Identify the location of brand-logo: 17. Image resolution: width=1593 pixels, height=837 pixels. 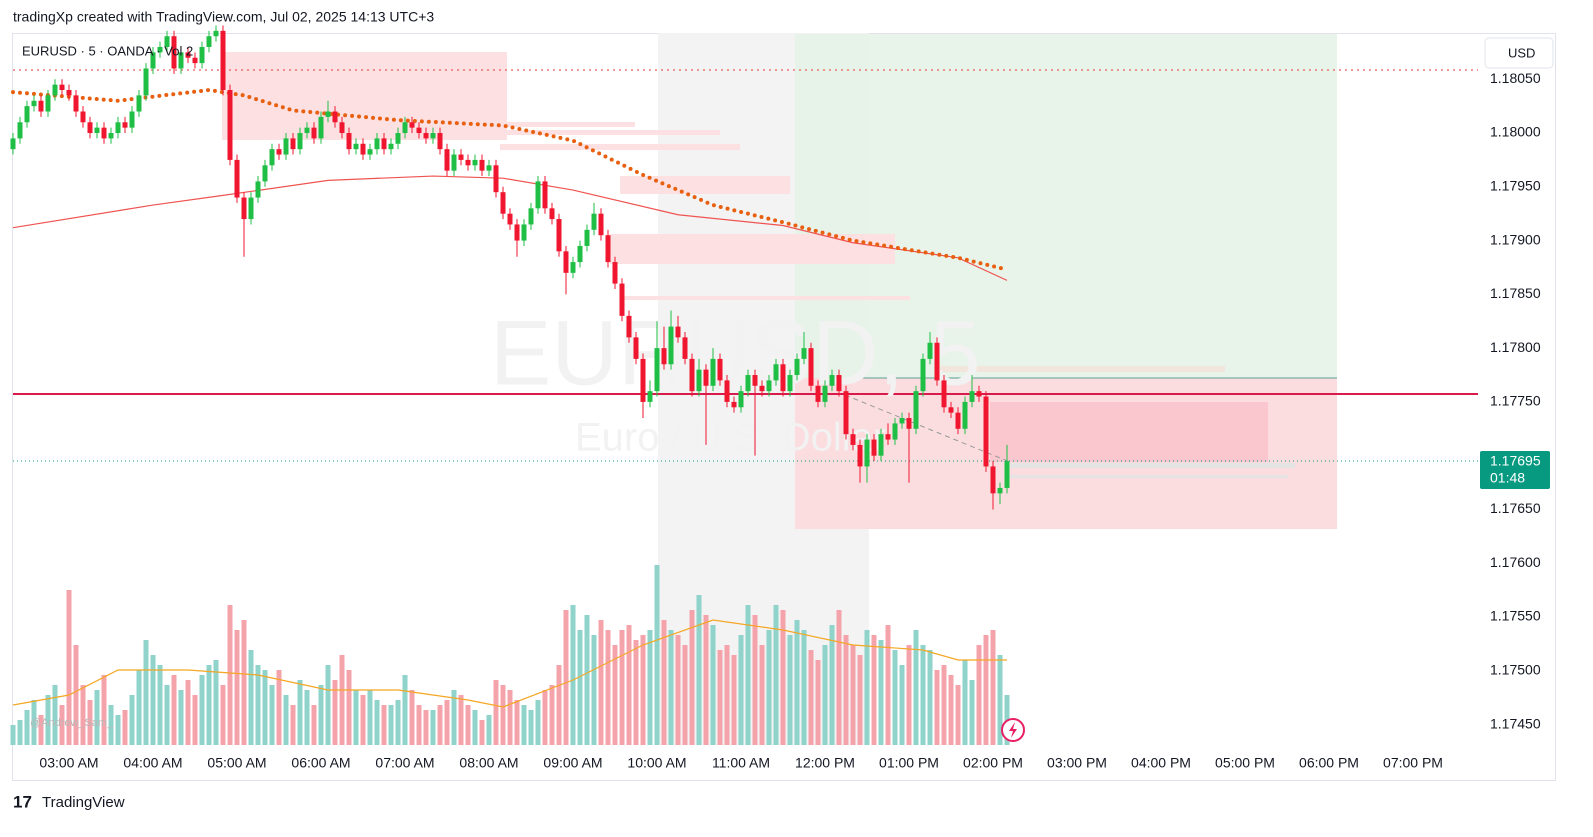
(22, 801).